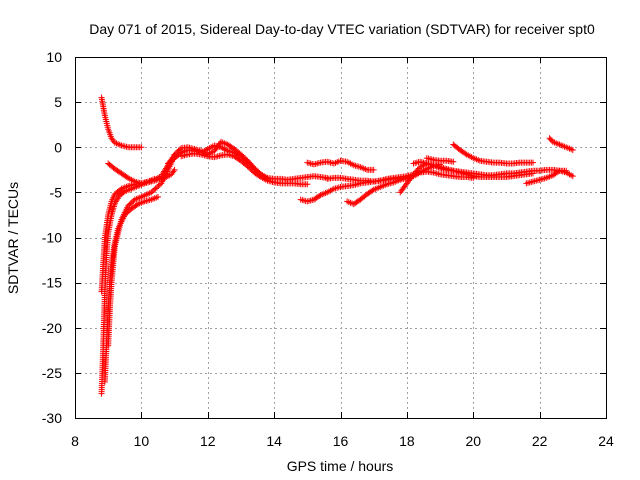  I want to click on x-tick-label: 16, so click(341, 441).